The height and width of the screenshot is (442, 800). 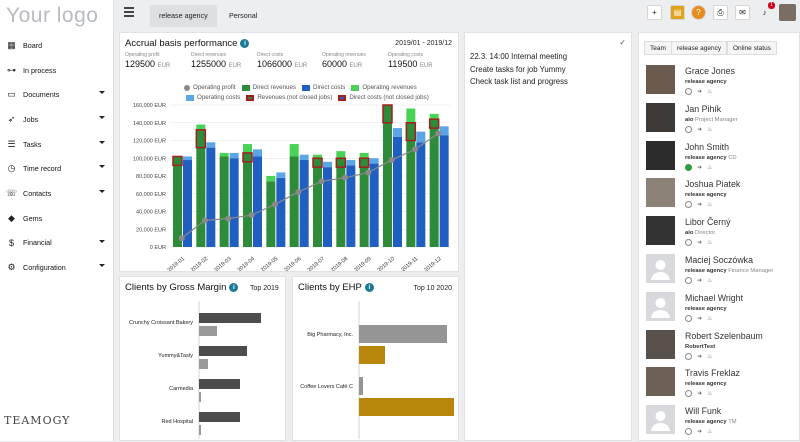 What do you see at coordinates (654, 12) in the screenshot?
I see `add-icon: +` at bounding box center [654, 12].